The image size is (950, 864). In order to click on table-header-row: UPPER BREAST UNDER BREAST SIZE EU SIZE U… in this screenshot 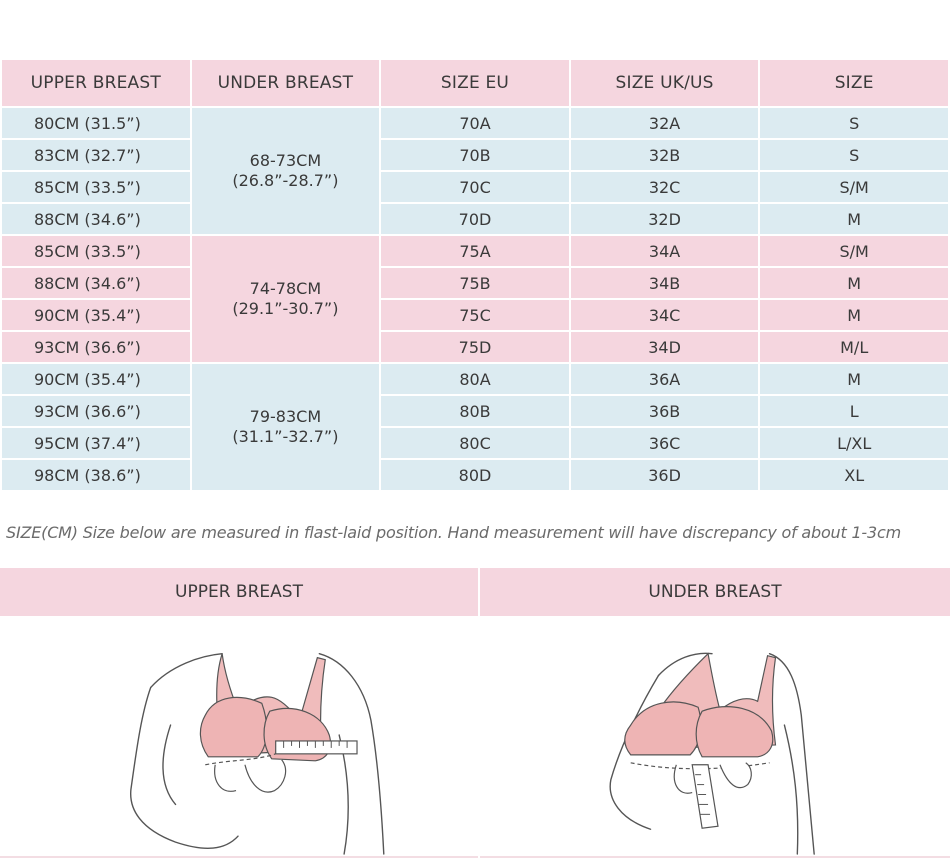, I will do `click(475, 83)`.